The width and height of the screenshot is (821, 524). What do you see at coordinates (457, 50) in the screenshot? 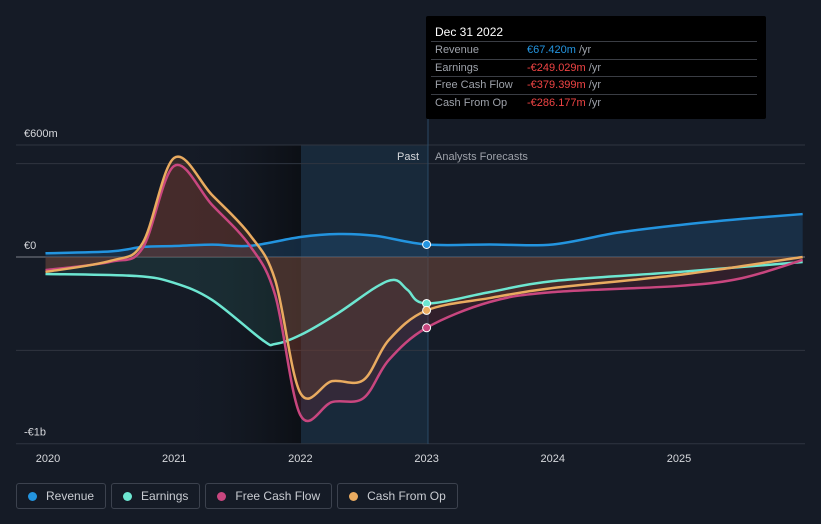
I see `tooltip-label: Revenue` at bounding box center [457, 50].